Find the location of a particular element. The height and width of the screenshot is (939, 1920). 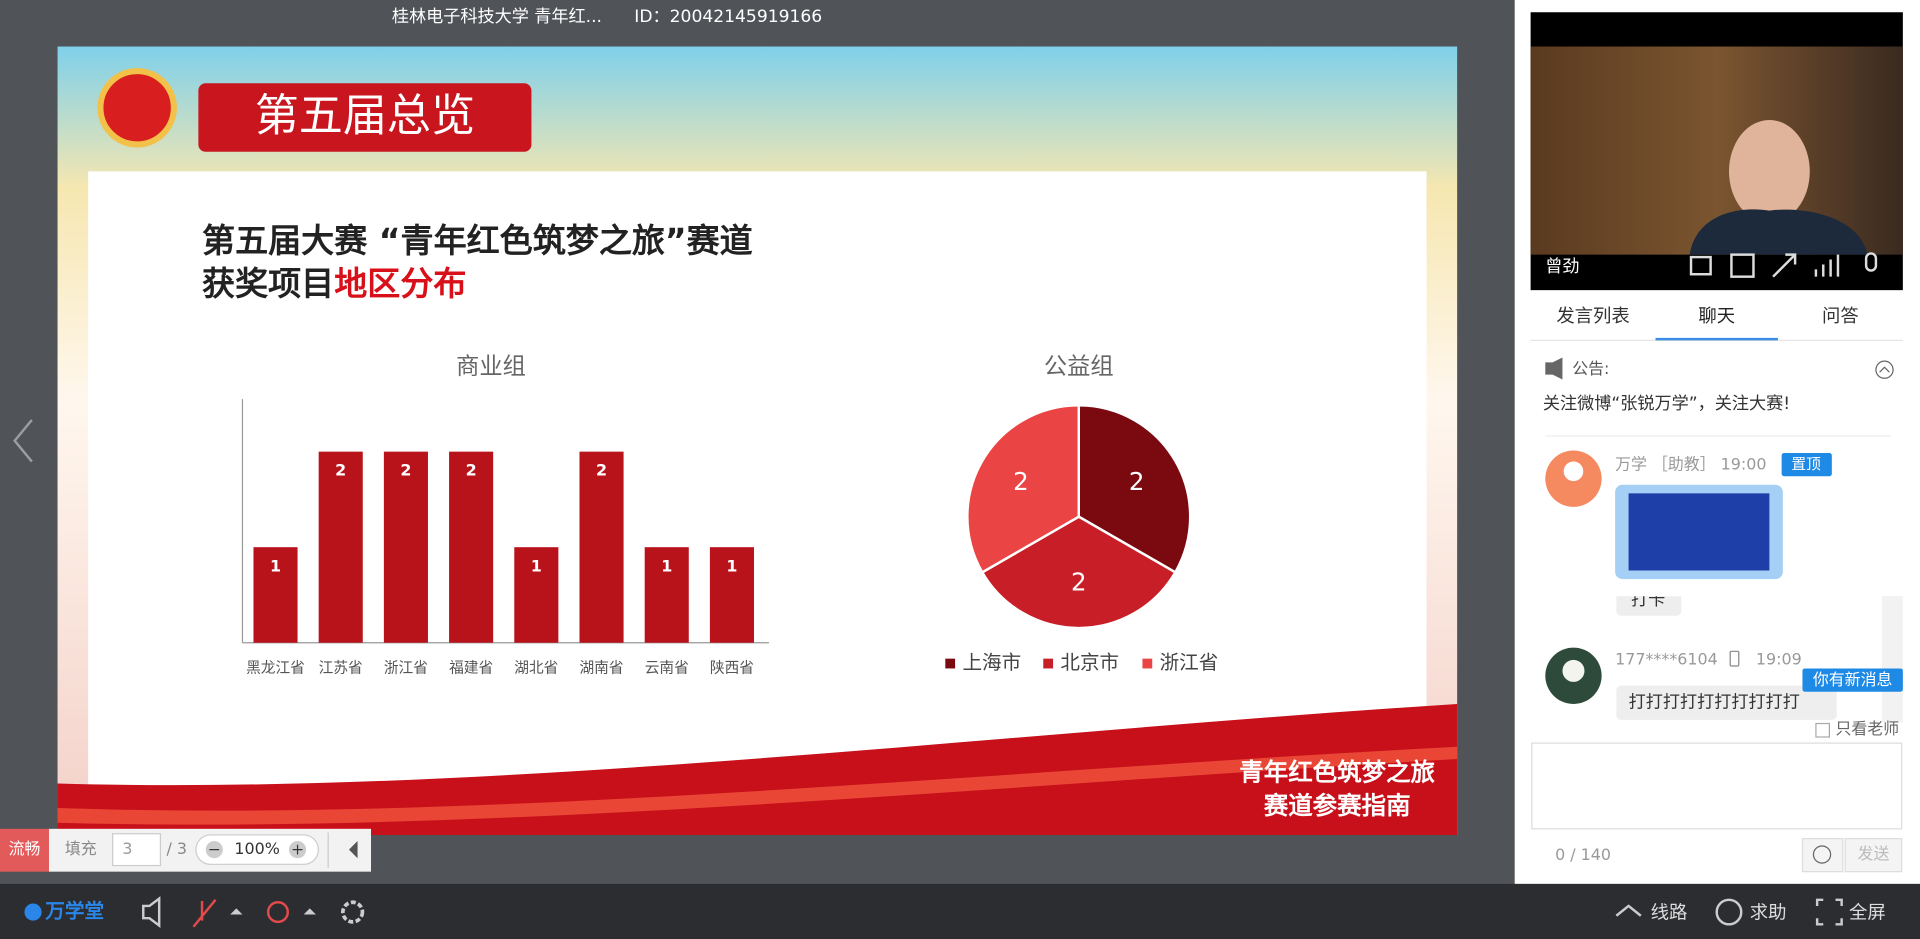

notice-collapse is located at coordinates (1884, 369).